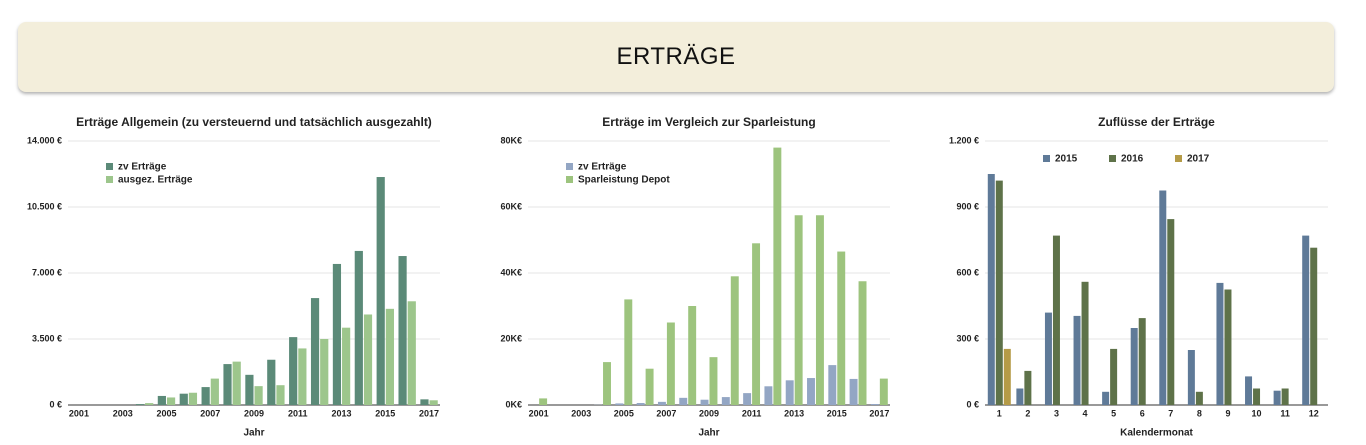 The width and height of the screenshot is (1366, 445). What do you see at coordinates (298, 413) in the screenshot?
I see `x-tick-label: 2011` at bounding box center [298, 413].